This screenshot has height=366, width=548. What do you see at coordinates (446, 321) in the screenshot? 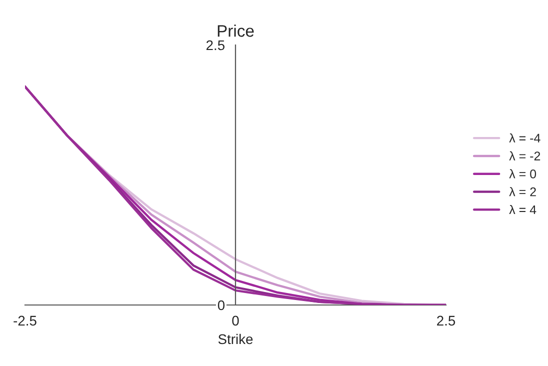
I see `x-tick-label: 2.5` at bounding box center [446, 321].